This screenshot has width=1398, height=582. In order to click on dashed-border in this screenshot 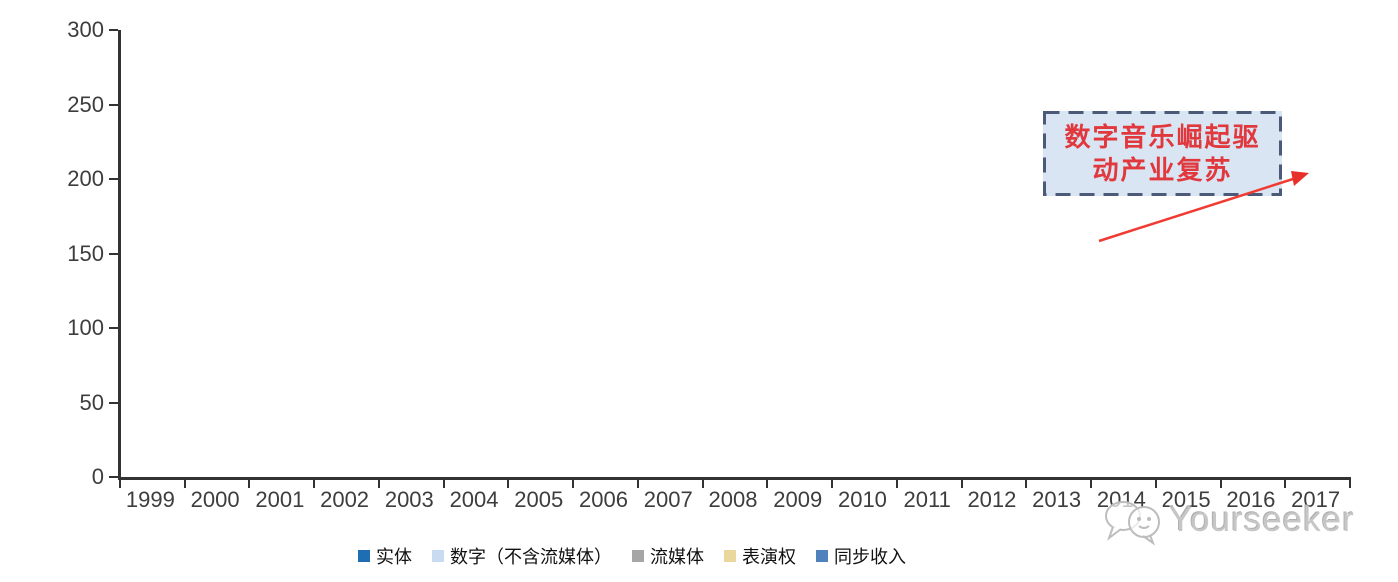, I will do `click(1162, 153)`.